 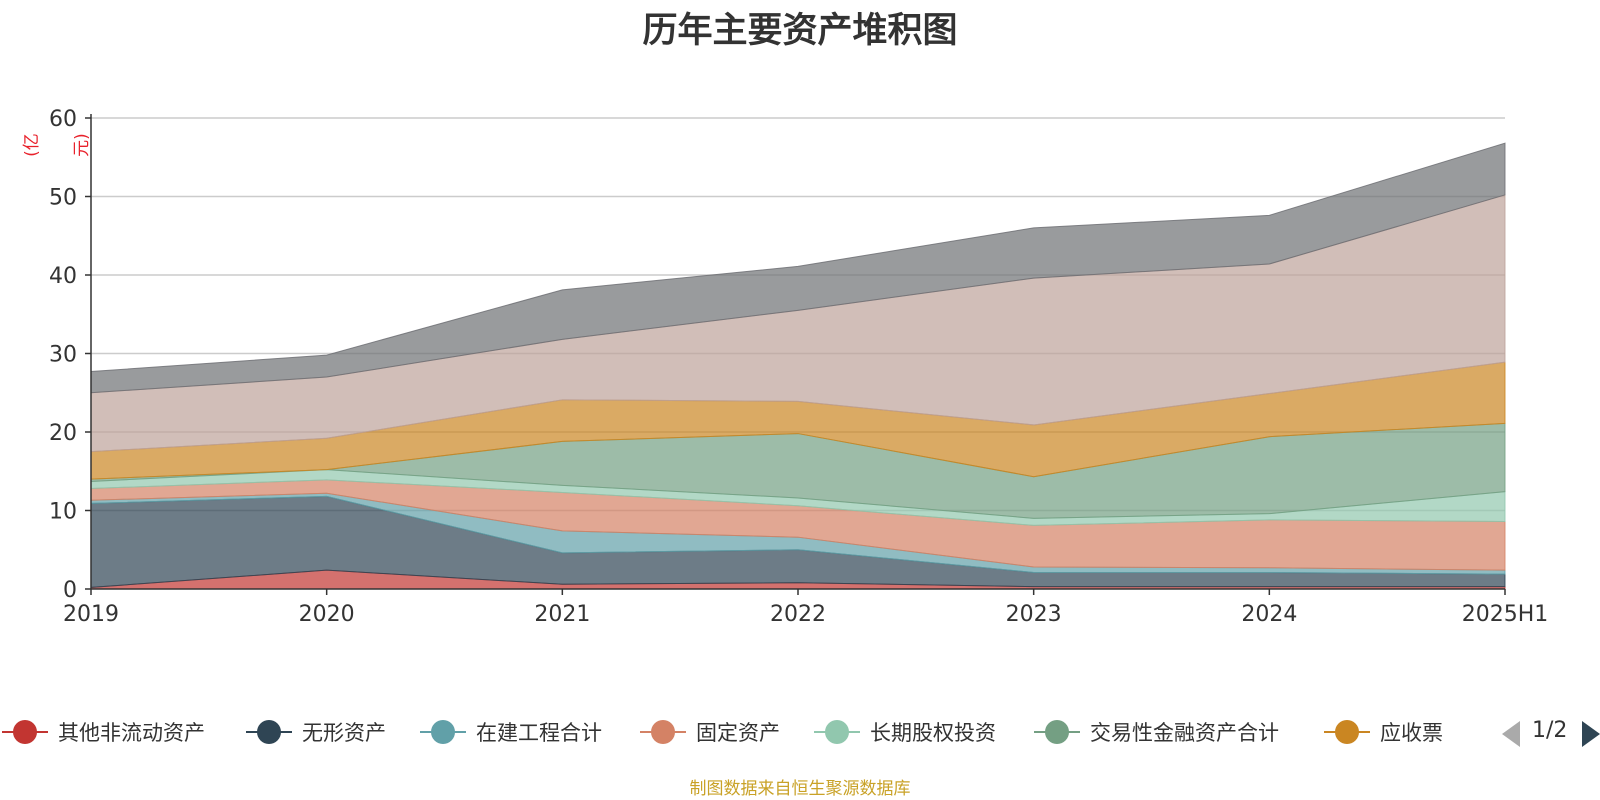 What do you see at coordinates (1511, 734) in the screenshot?
I see `previous-page-icon` at bounding box center [1511, 734].